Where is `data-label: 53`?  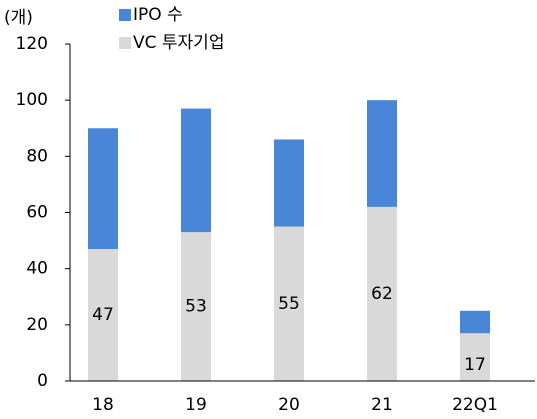 data-label: 53 is located at coordinates (196, 307).